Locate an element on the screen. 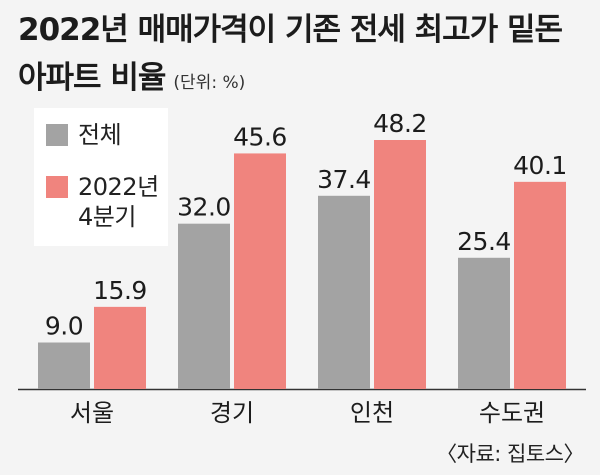 The height and width of the screenshot is (475, 600). x-tick-label-0: 서울 is located at coordinates (92, 413).